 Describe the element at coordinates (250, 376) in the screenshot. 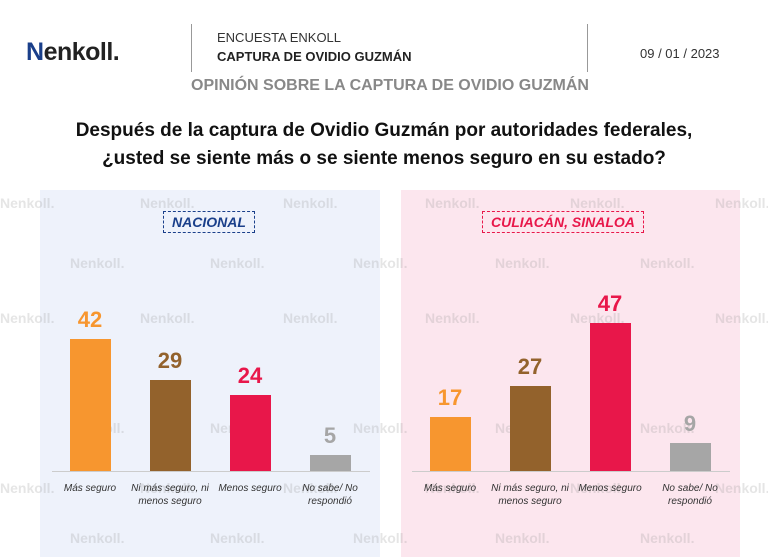

I see `data-label: 24` at that location.